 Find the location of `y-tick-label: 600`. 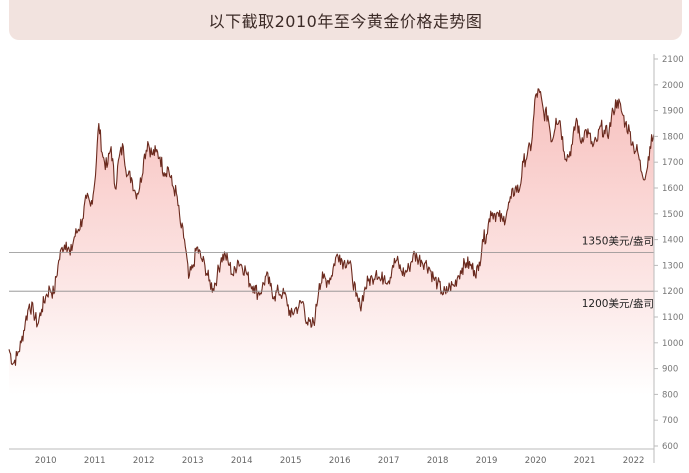

y-tick-label: 600 is located at coordinates (670, 447).